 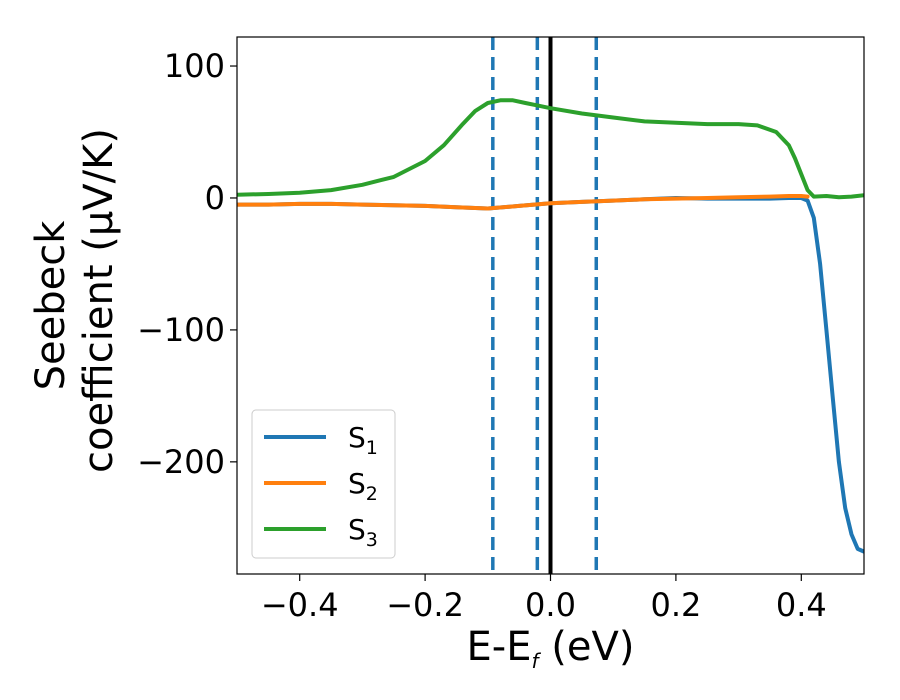 What do you see at coordinates (215, 198) in the screenshot?
I see `y-tick-label: 0` at bounding box center [215, 198].